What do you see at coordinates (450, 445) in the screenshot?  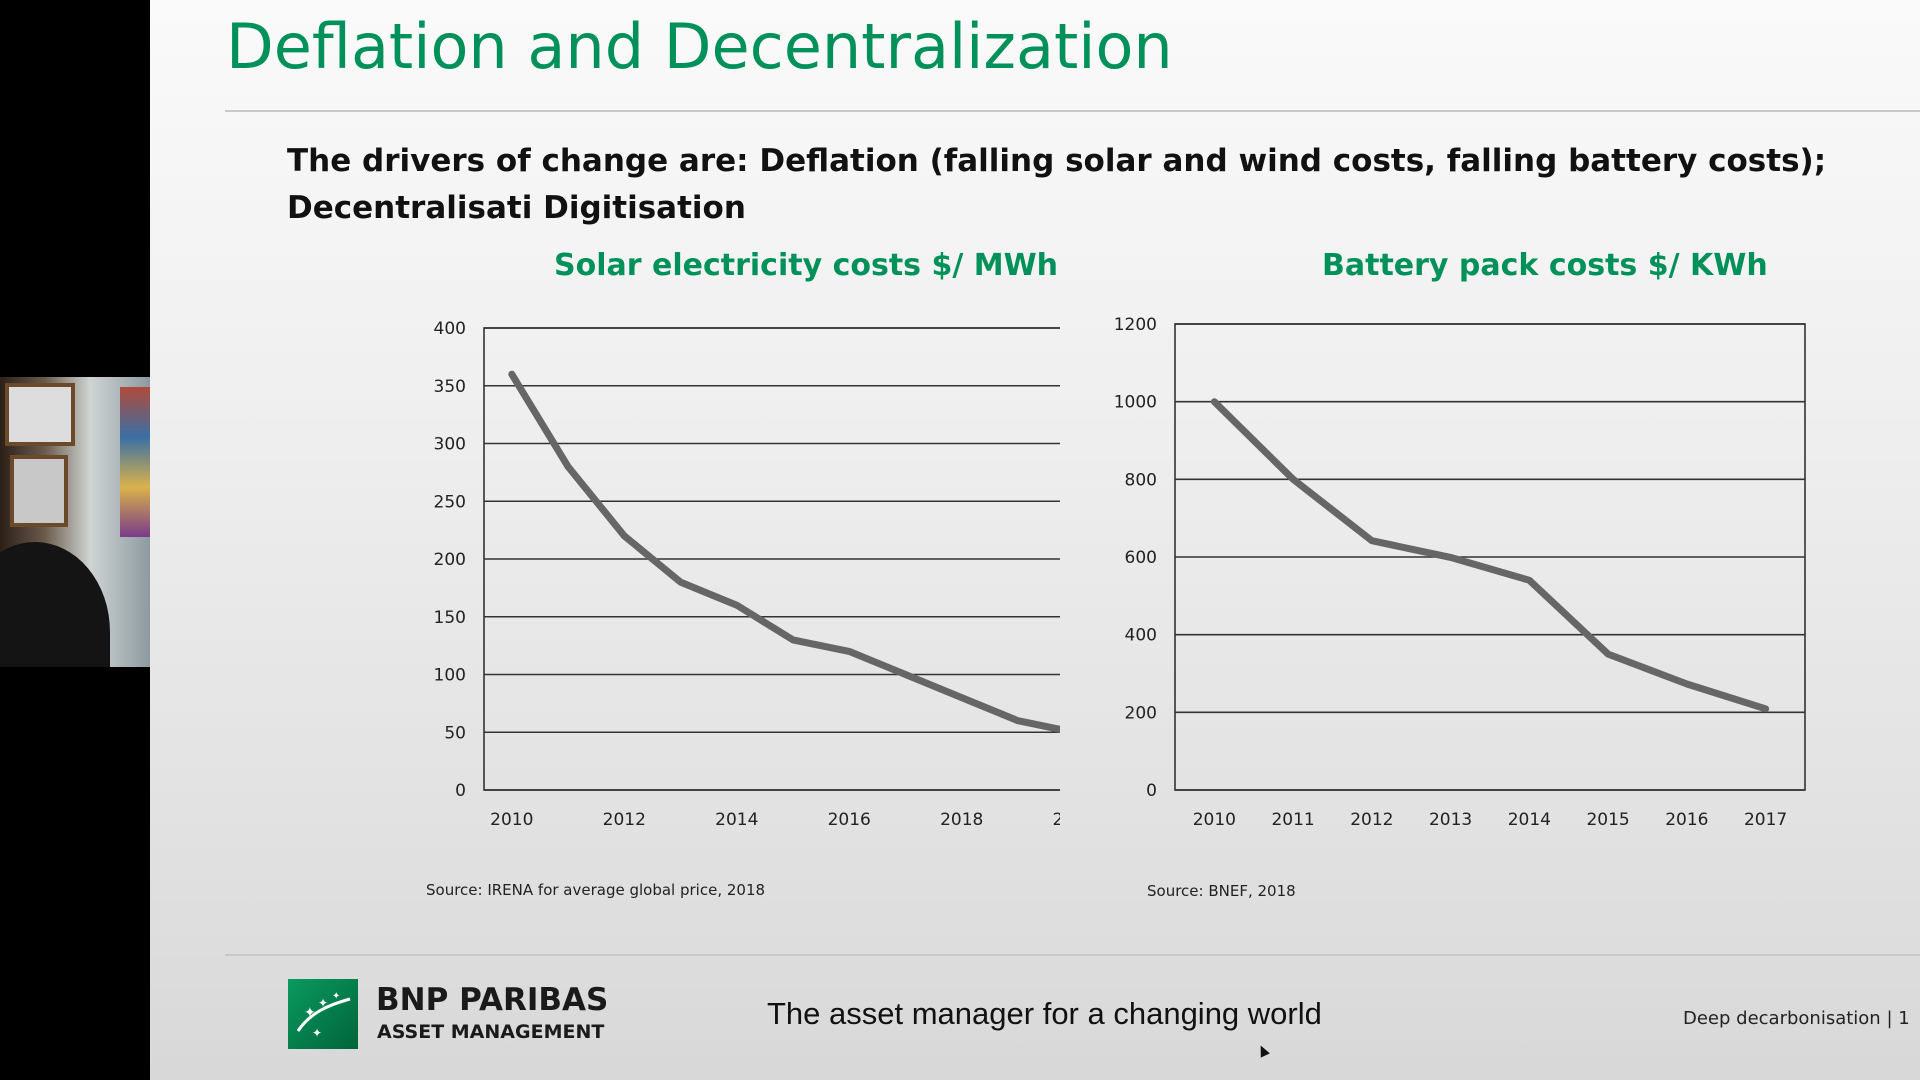 I see `solar-y-tick-label: 300` at bounding box center [450, 445].